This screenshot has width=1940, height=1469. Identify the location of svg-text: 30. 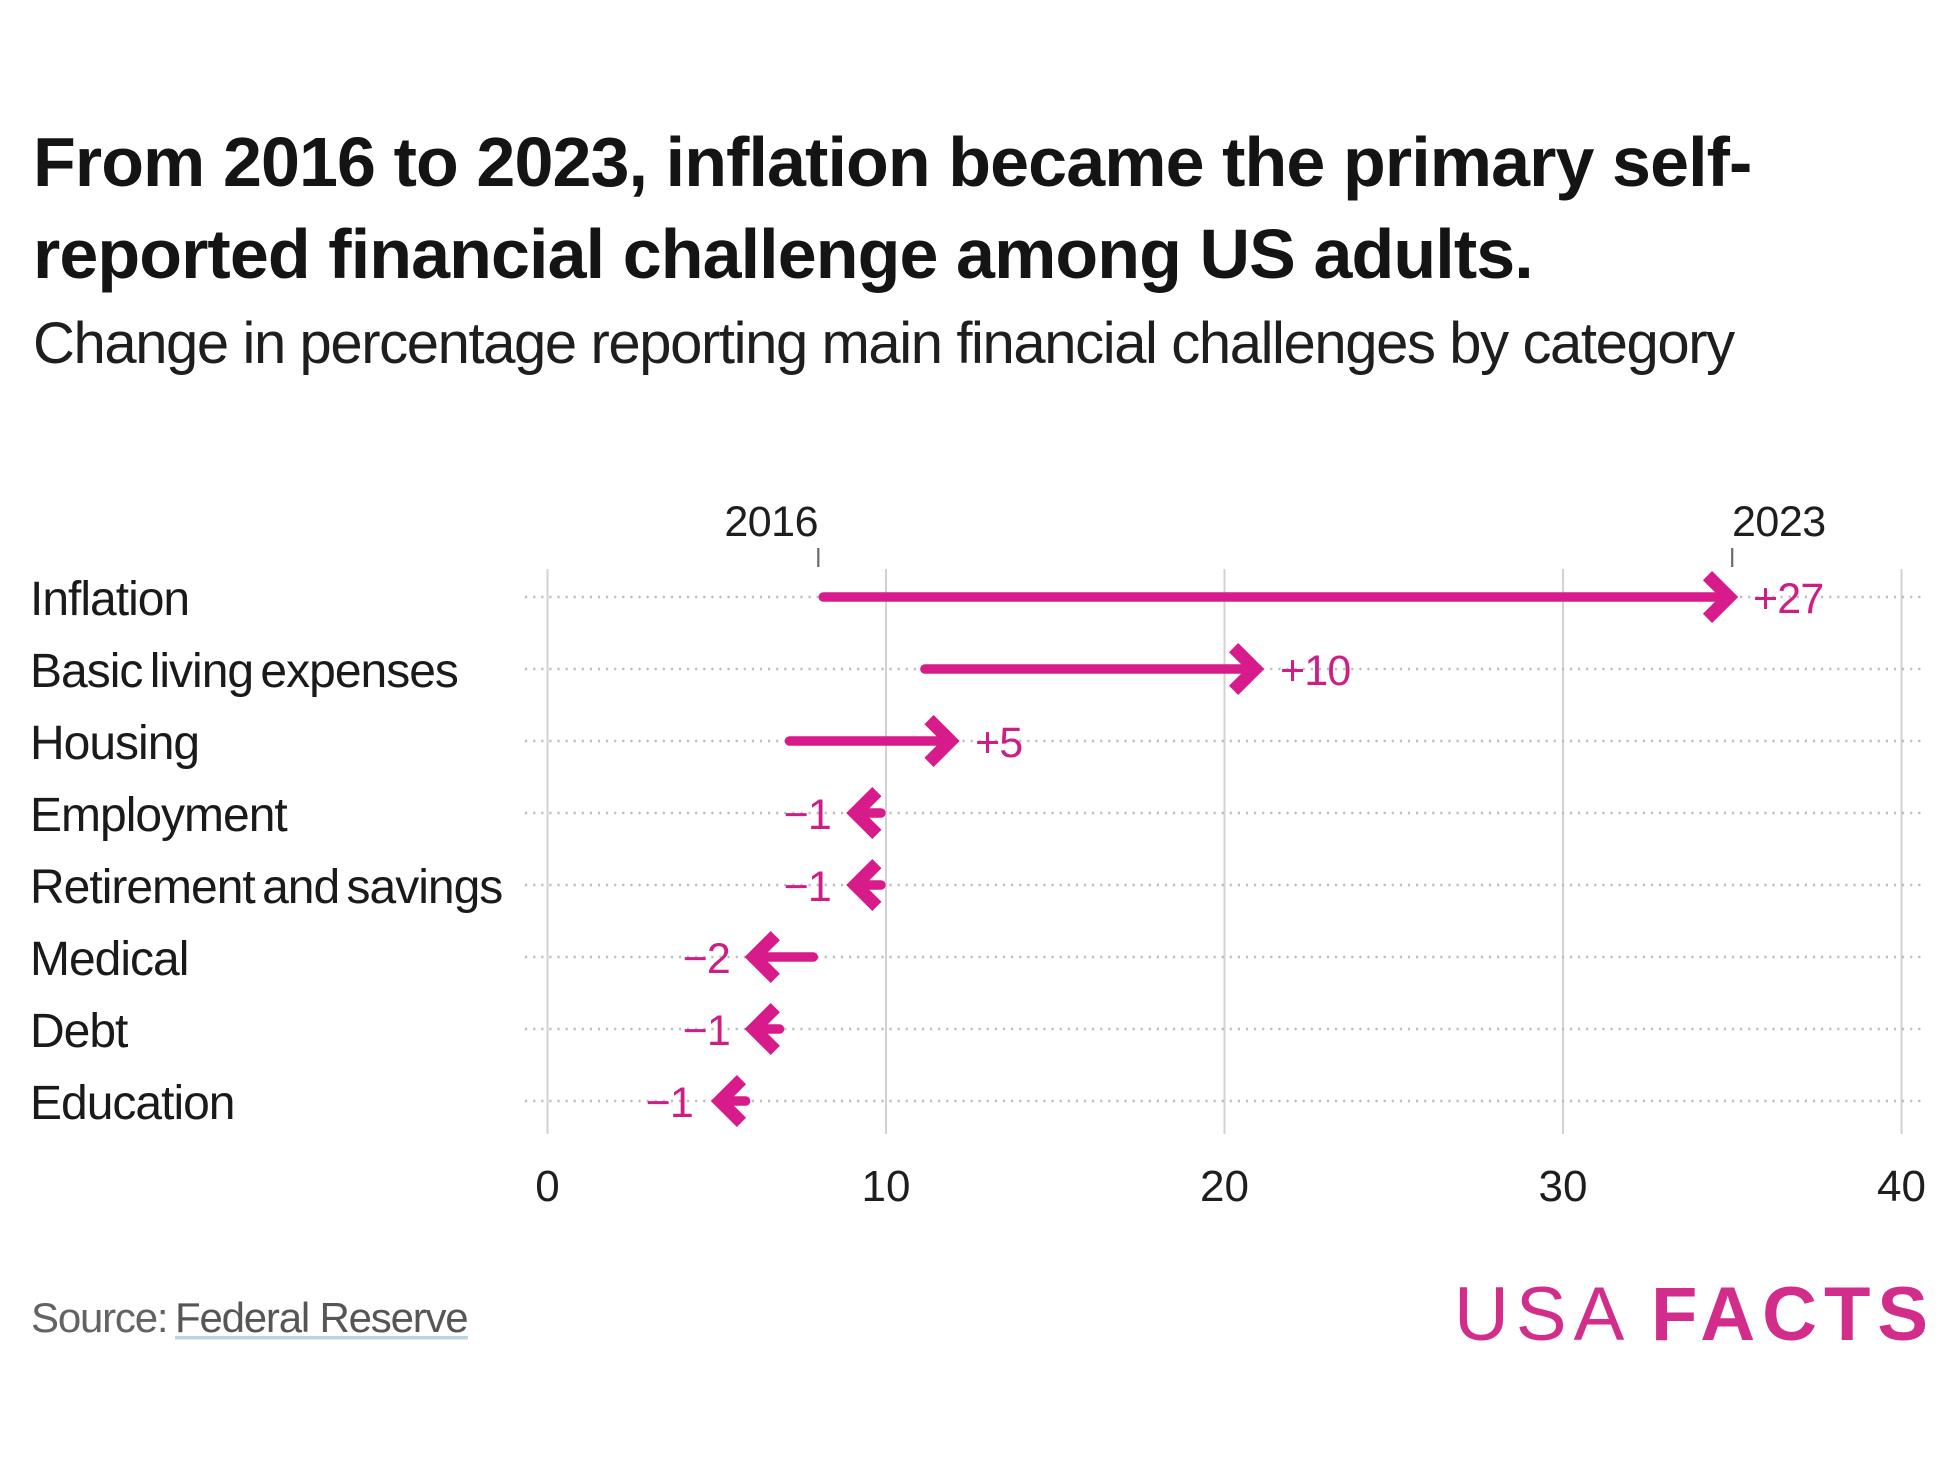
(1563, 1186).